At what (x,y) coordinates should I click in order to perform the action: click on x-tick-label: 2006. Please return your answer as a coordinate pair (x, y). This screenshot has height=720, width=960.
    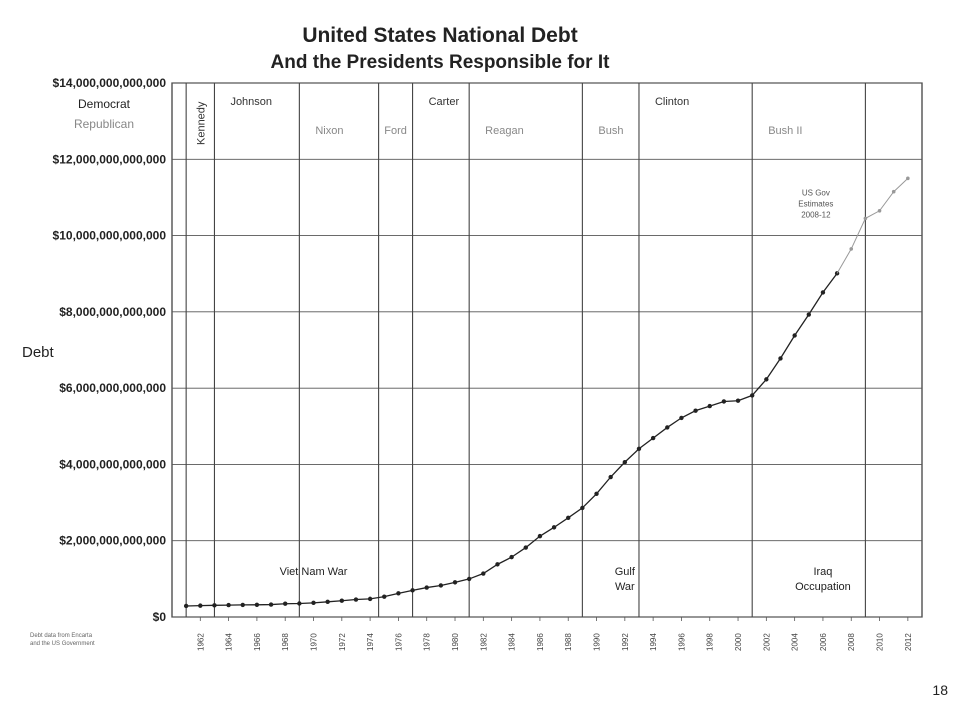
    Looking at the image, I should click on (823, 642).